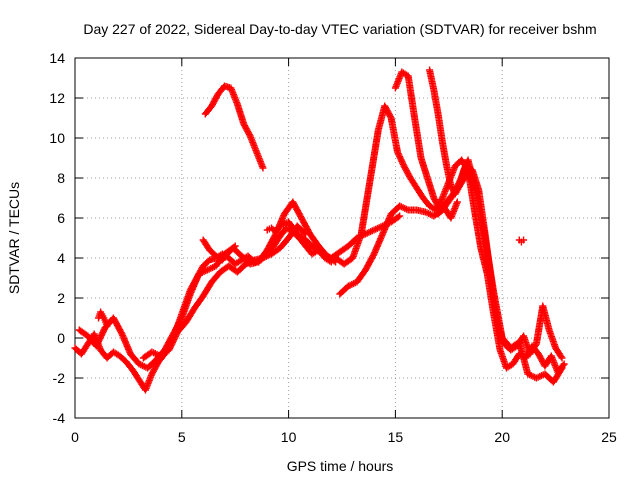 Image resolution: width=640 pixels, height=480 pixels. Describe the element at coordinates (451, 132) in the screenshot. I see `series-track-h` at that location.